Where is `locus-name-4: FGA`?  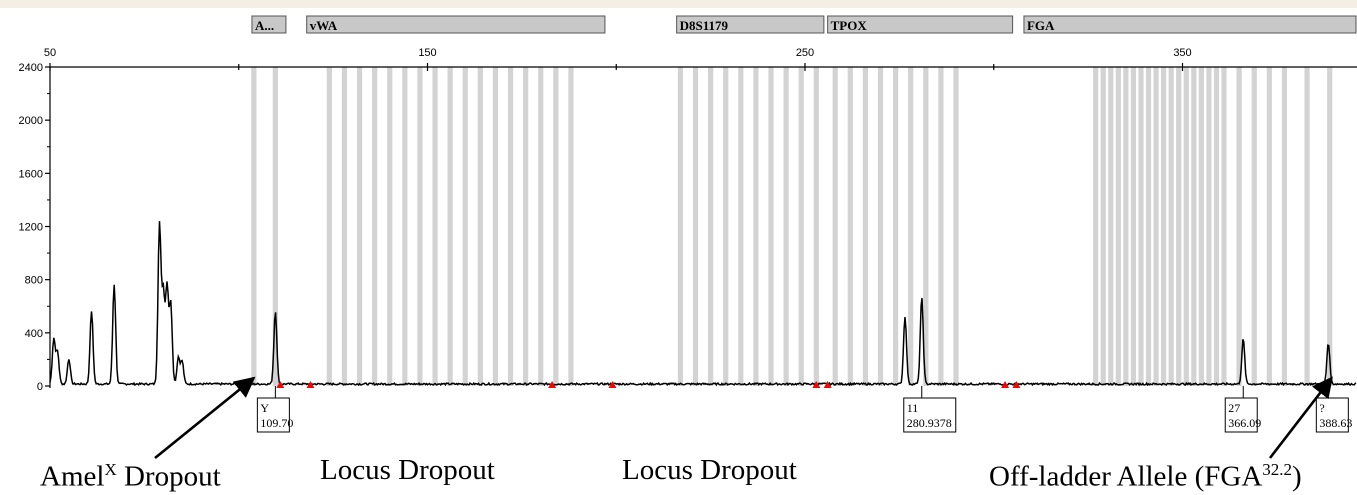
locus-name-4: FGA is located at coordinates (1041, 25).